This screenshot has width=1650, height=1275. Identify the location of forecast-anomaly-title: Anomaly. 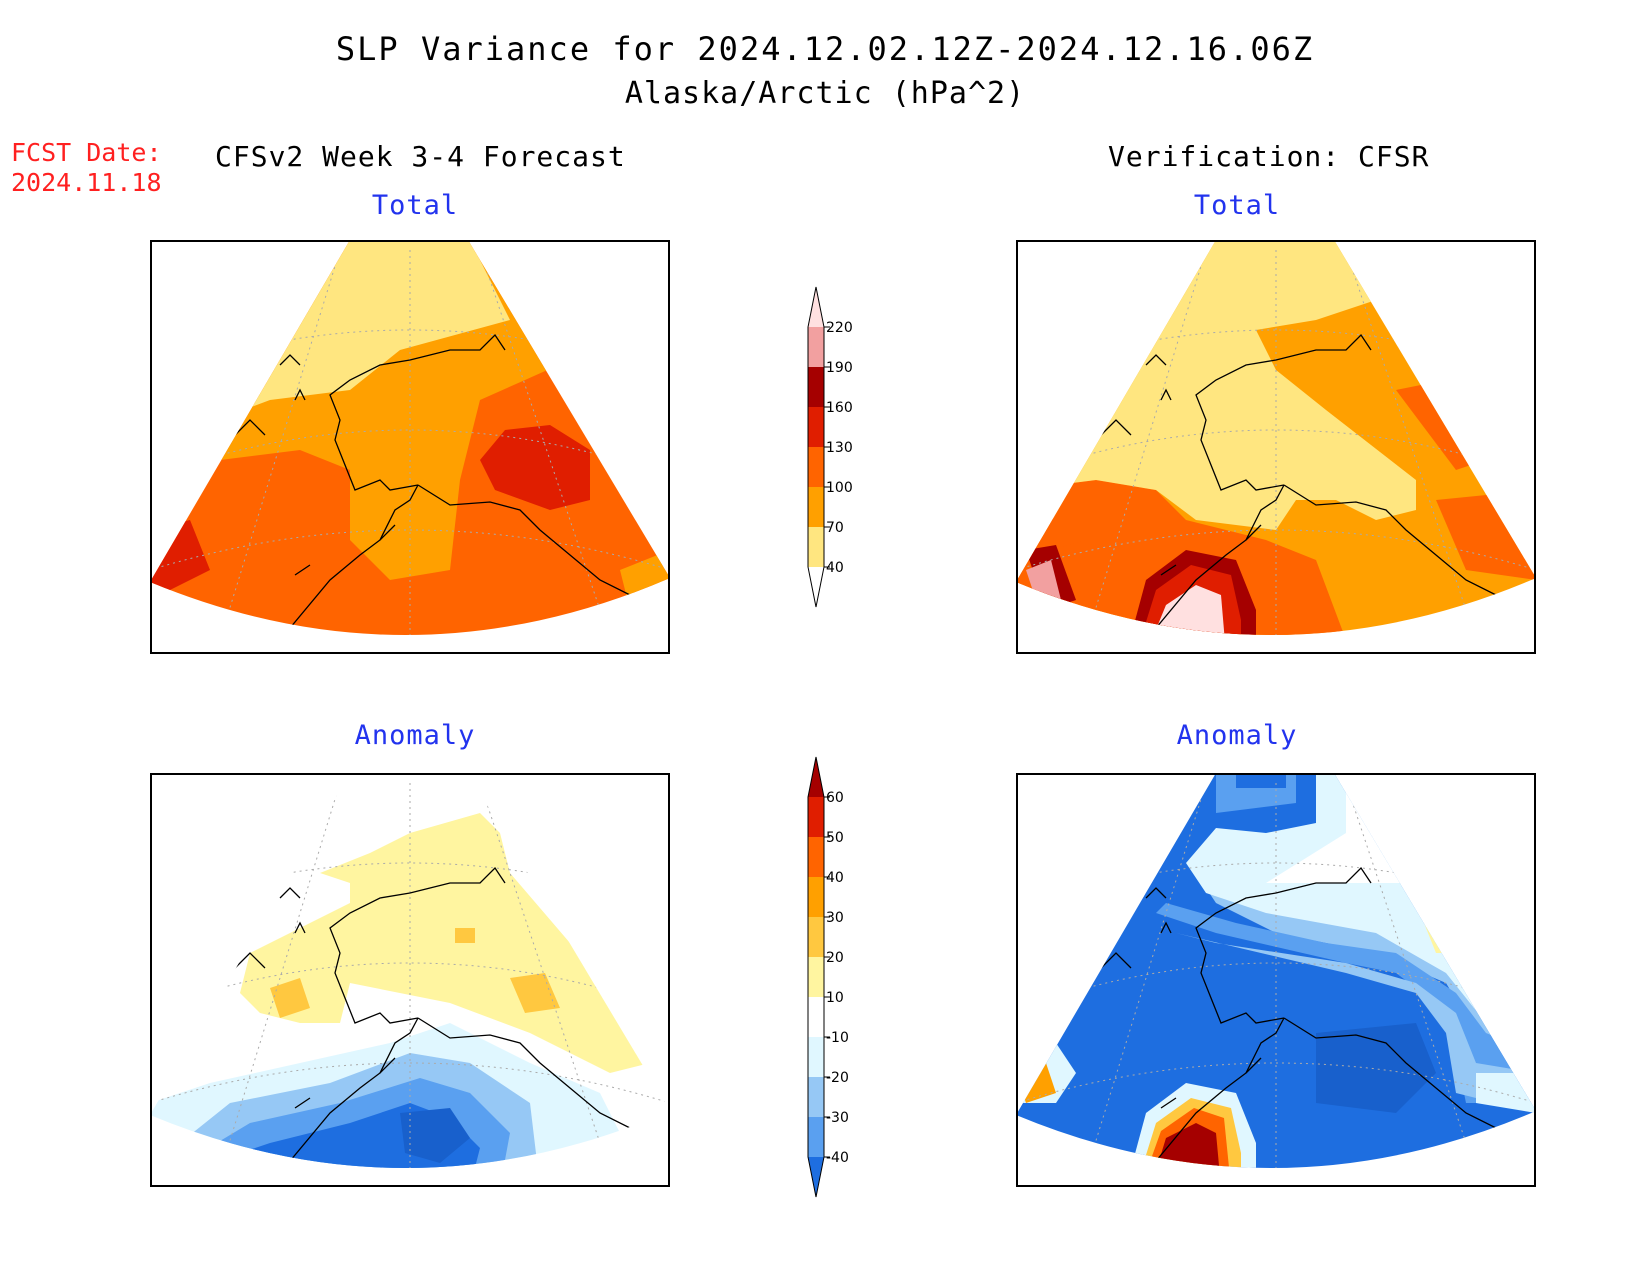
(415, 735).